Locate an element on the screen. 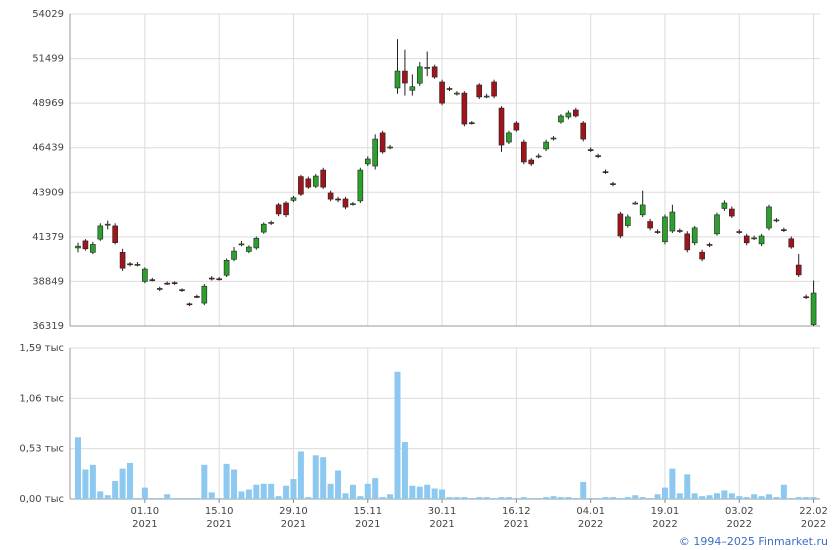 The height and width of the screenshot is (550, 840). y-tick-label: 38849 is located at coordinates (48, 281).